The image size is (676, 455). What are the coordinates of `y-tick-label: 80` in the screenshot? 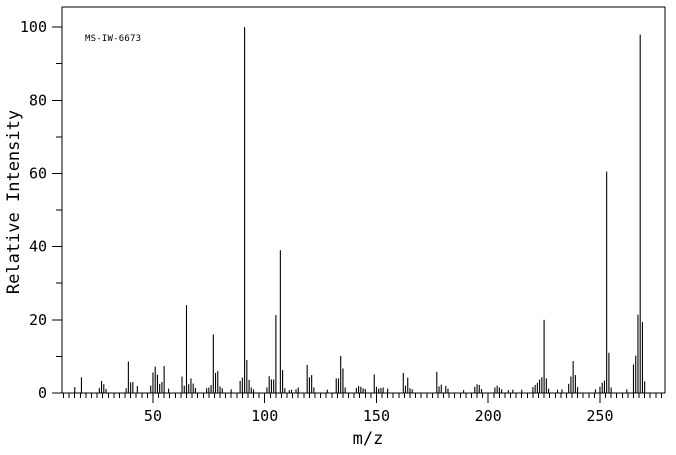 It's located at (38, 100).